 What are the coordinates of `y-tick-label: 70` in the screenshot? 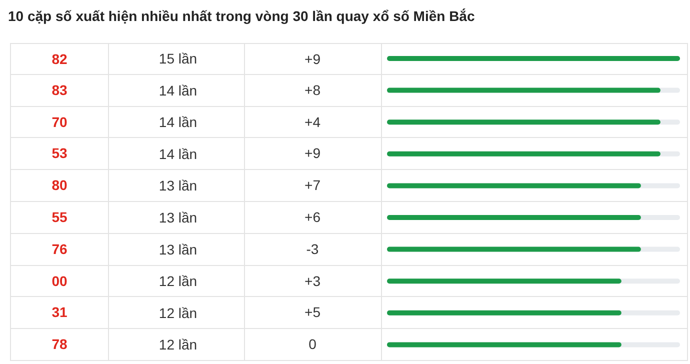 It's located at (59, 122).